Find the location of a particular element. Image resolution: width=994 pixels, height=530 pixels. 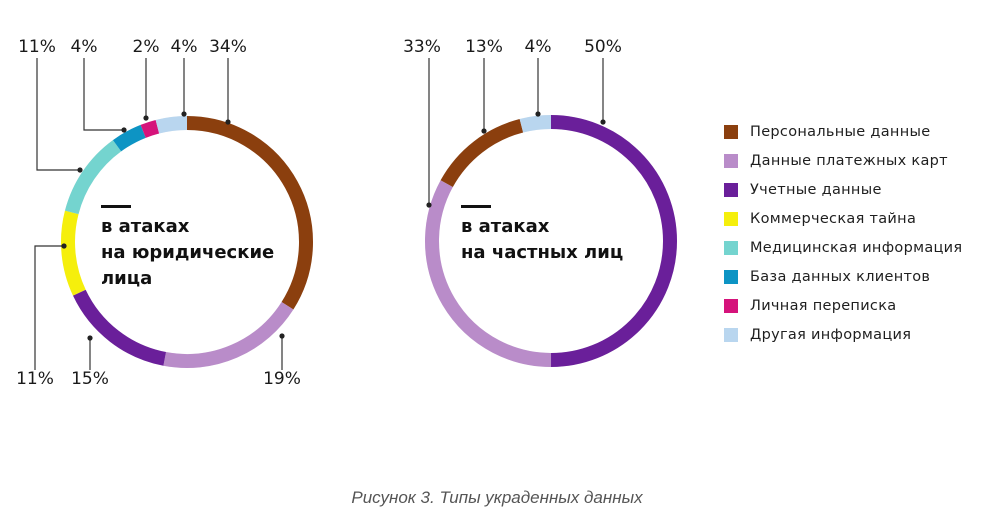

legend-label: Персональные данные is located at coordinates (840, 131).